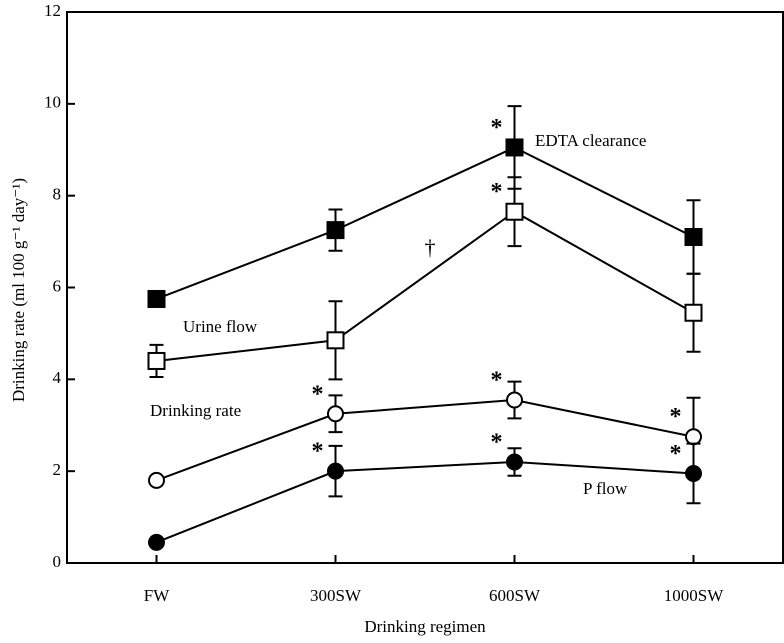 This screenshot has height=643, width=784. What do you see at coordinates (57, 194) in the screenshot?
I see `y-tick-label: 8` at bounding box center [57, 194].